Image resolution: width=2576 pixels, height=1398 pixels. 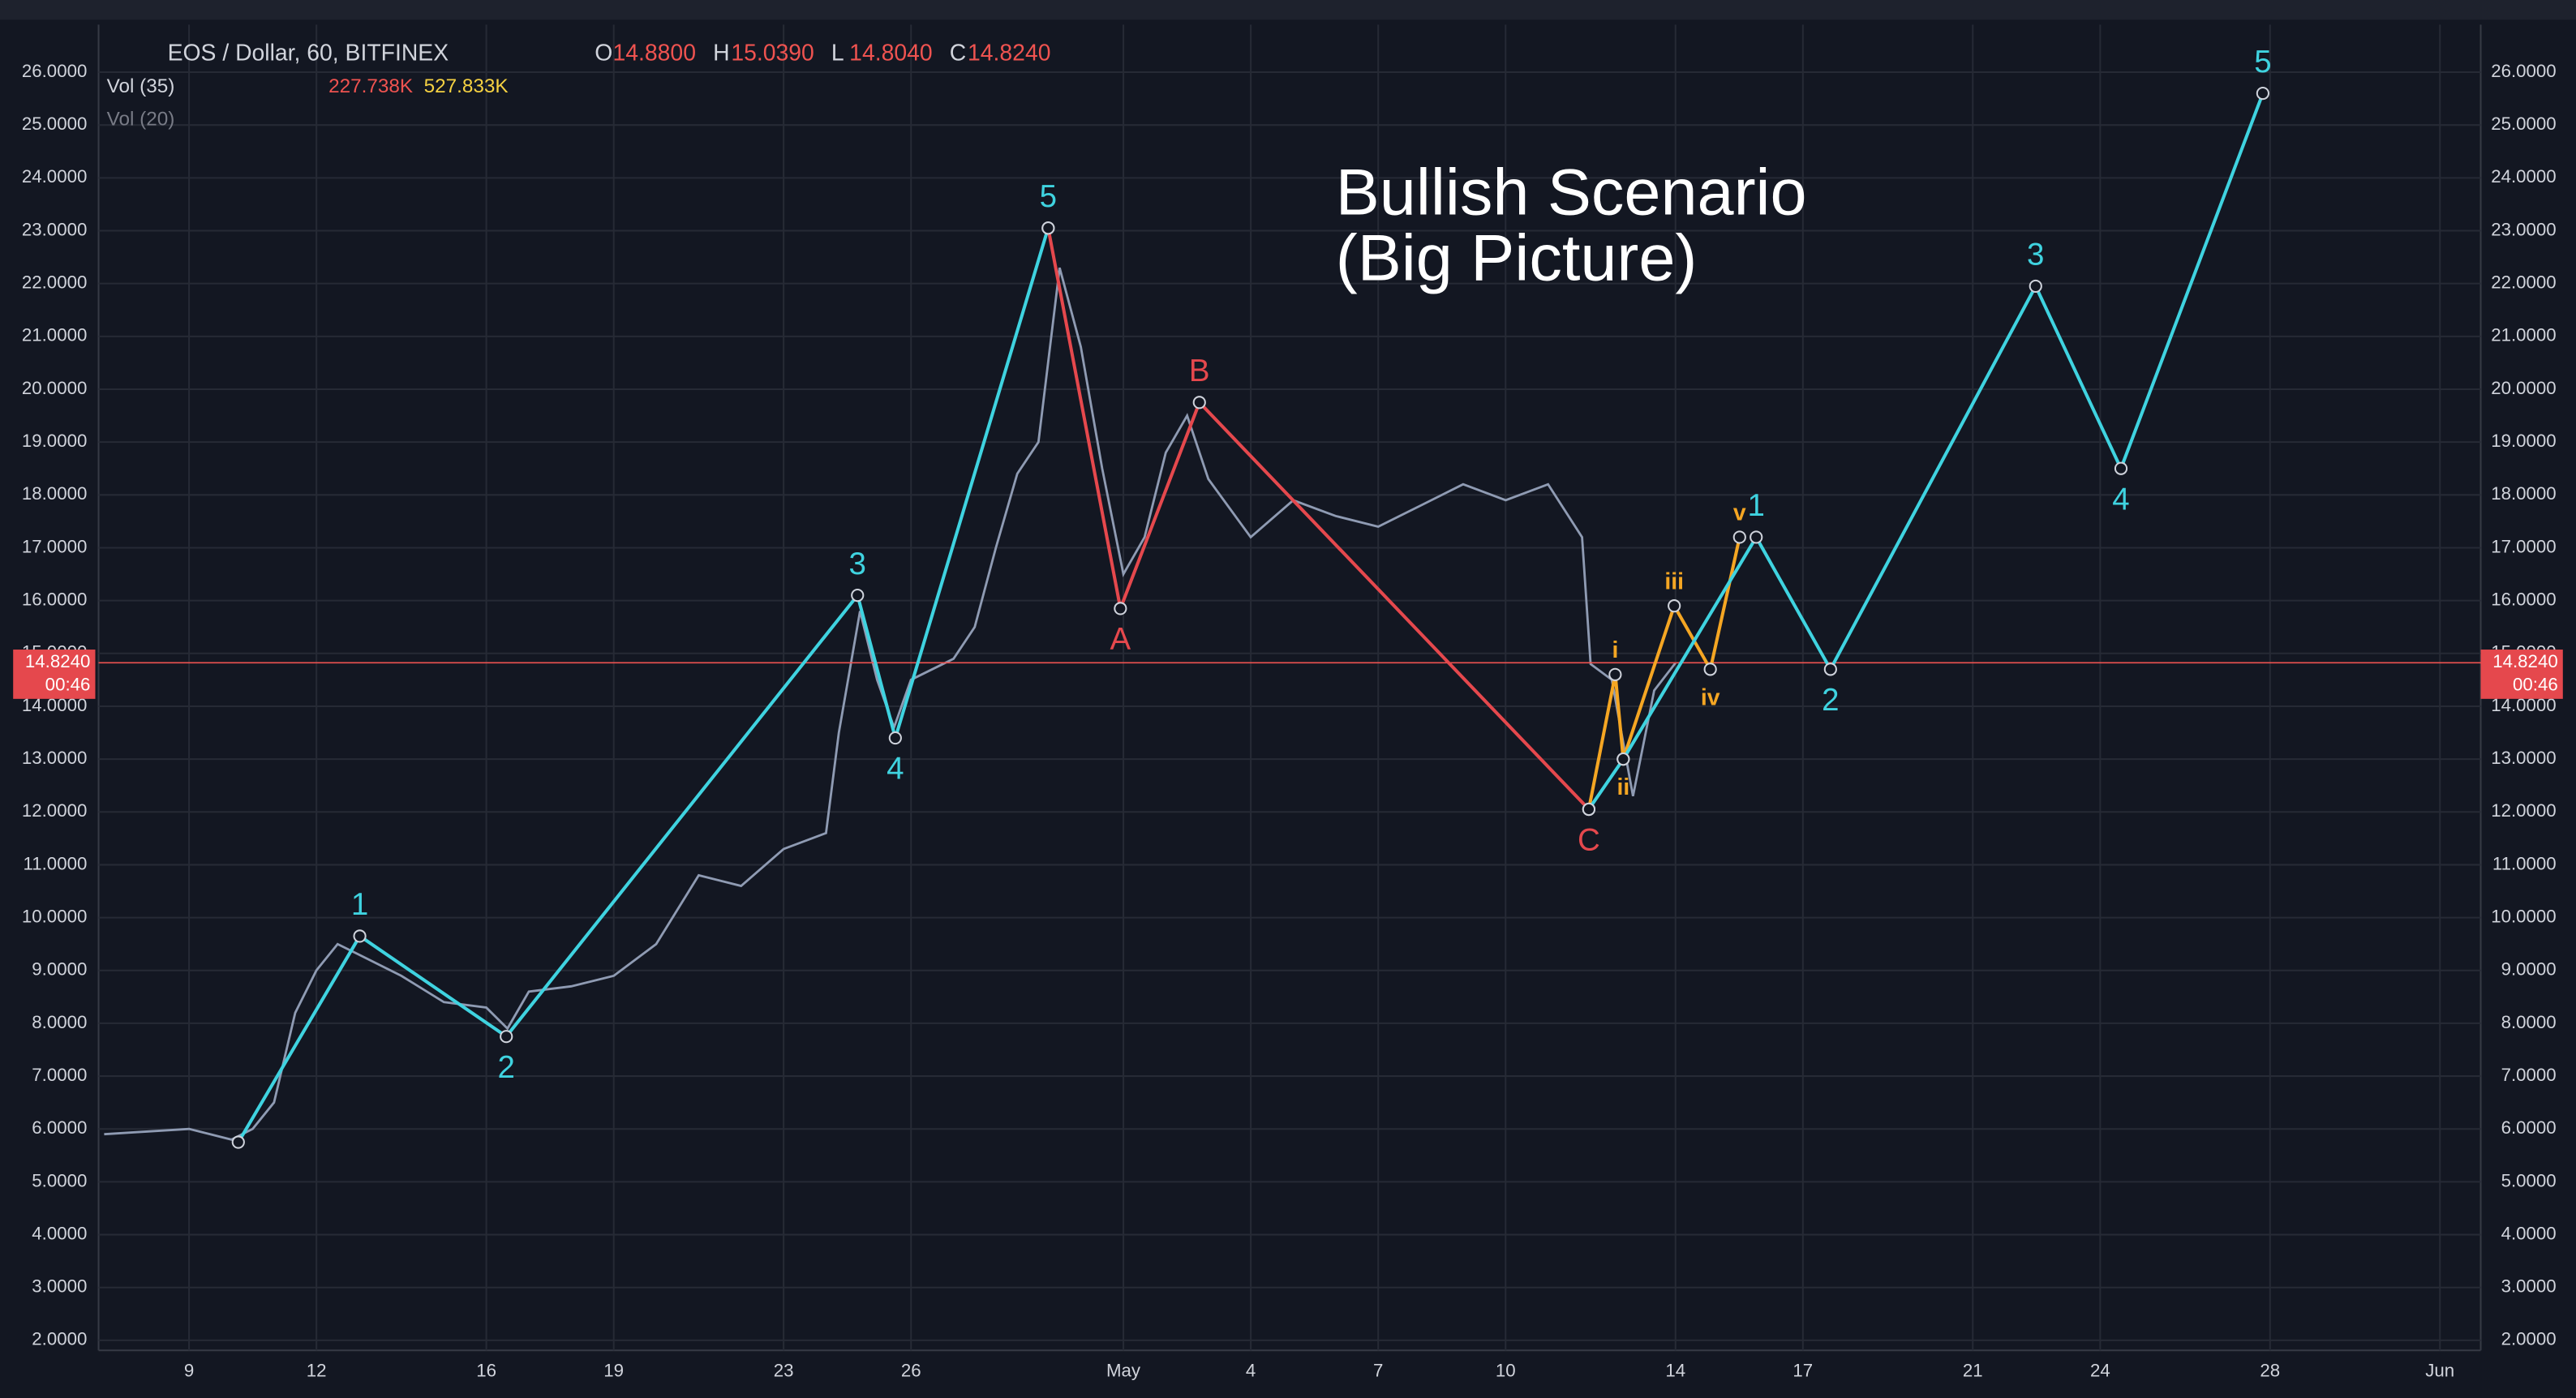 I want to click on x-tick-label: 16, so click(x=486, y=1370).